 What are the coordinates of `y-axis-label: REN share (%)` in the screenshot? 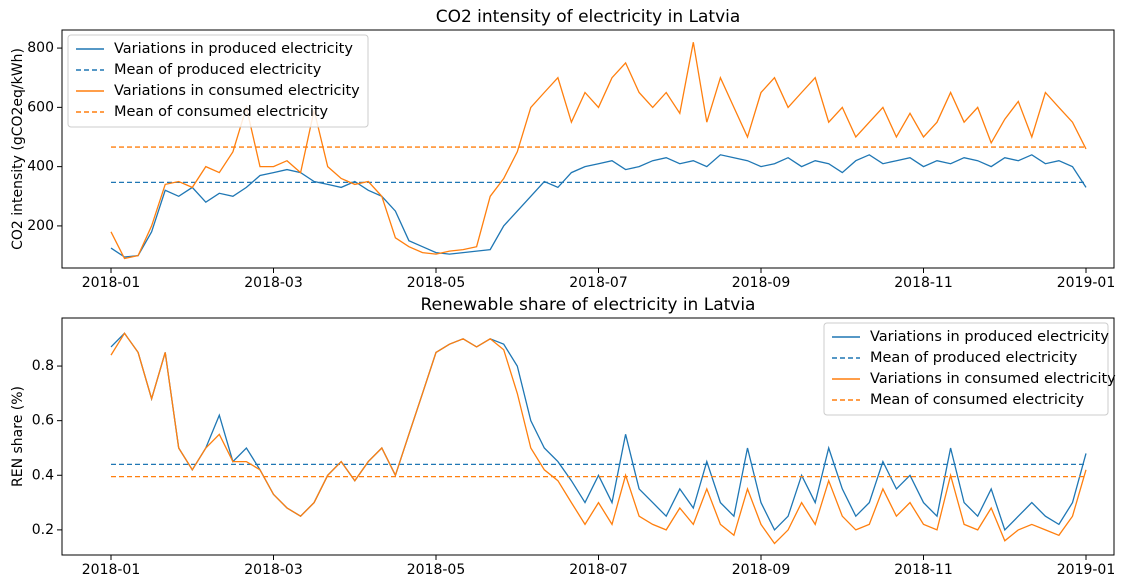 It's located at (18, 436).